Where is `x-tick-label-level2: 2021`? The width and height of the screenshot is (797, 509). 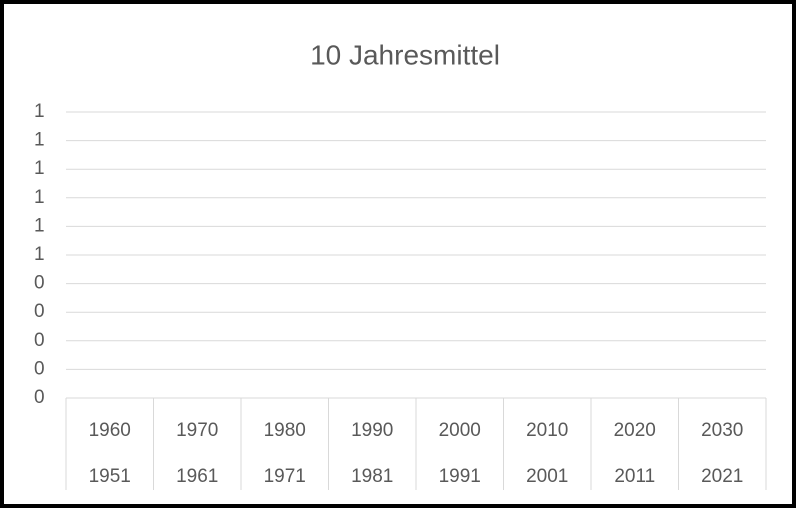 x-tick-label-level2: 2021 is located at coordinates (722, 476).